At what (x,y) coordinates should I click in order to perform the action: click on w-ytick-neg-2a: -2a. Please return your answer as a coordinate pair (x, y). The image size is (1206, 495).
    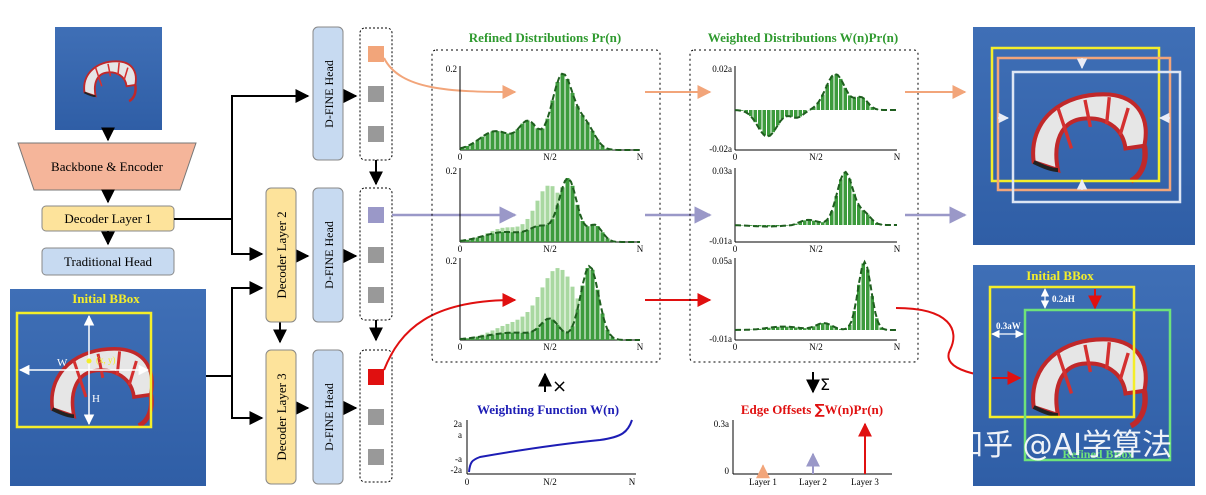
    Looking at the image, I should click on (457, 470).